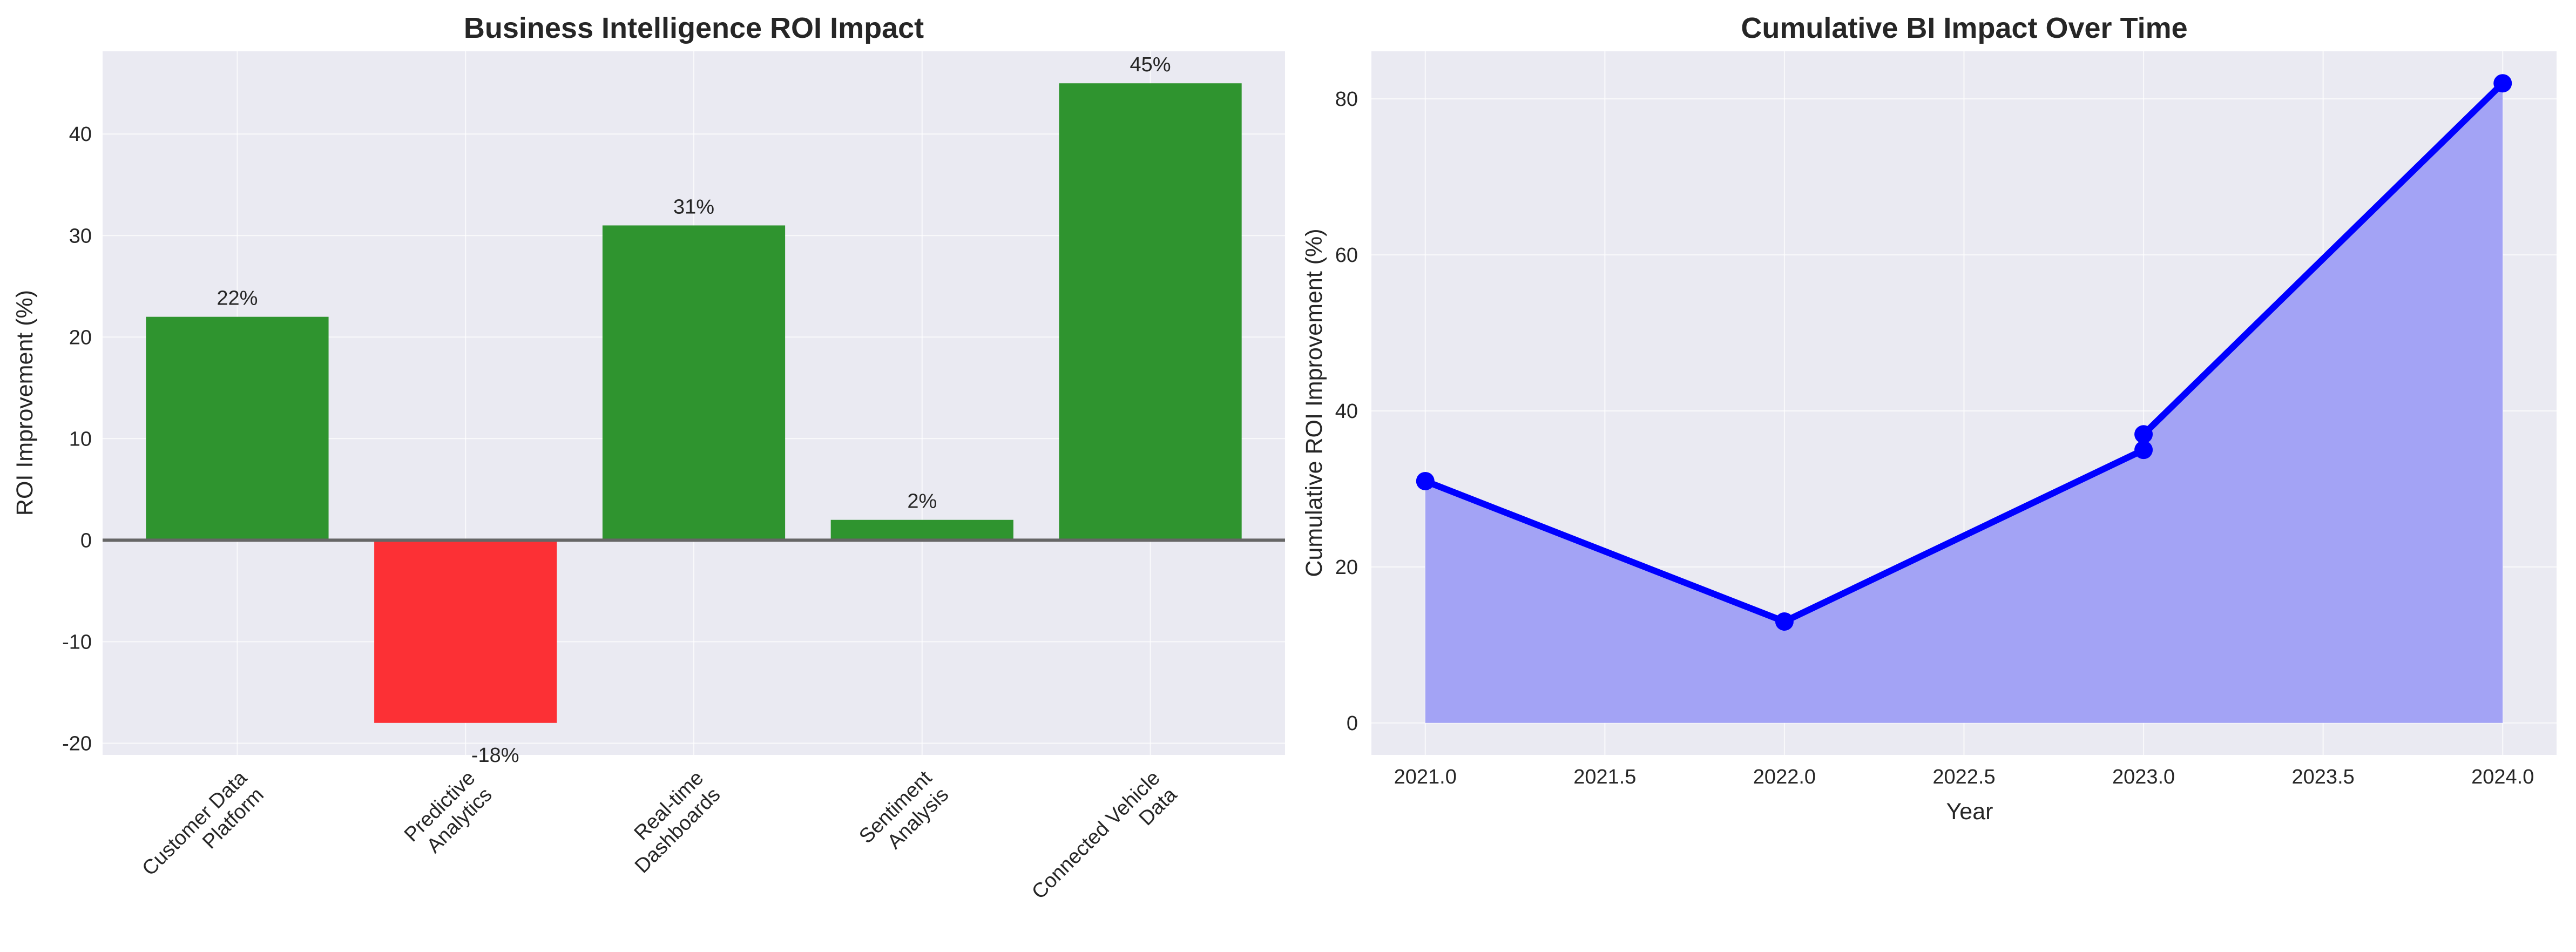 The image size is (2576, 952). Describe the element at coordinates (495, 755) in the screenshot. I see `bar-data-label: -18%` at that location.